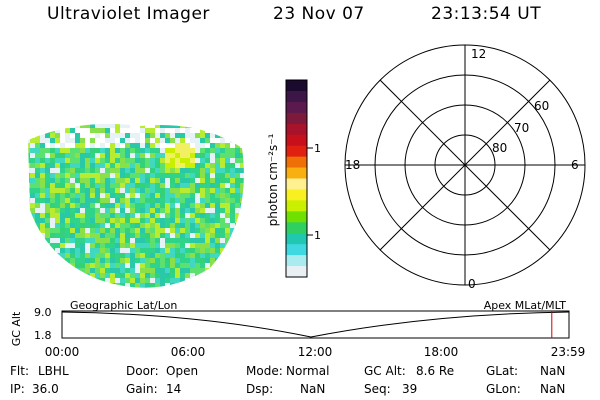 The image size is (600, 400). I want to click on filter-value: LBHL, so click(53, 371).